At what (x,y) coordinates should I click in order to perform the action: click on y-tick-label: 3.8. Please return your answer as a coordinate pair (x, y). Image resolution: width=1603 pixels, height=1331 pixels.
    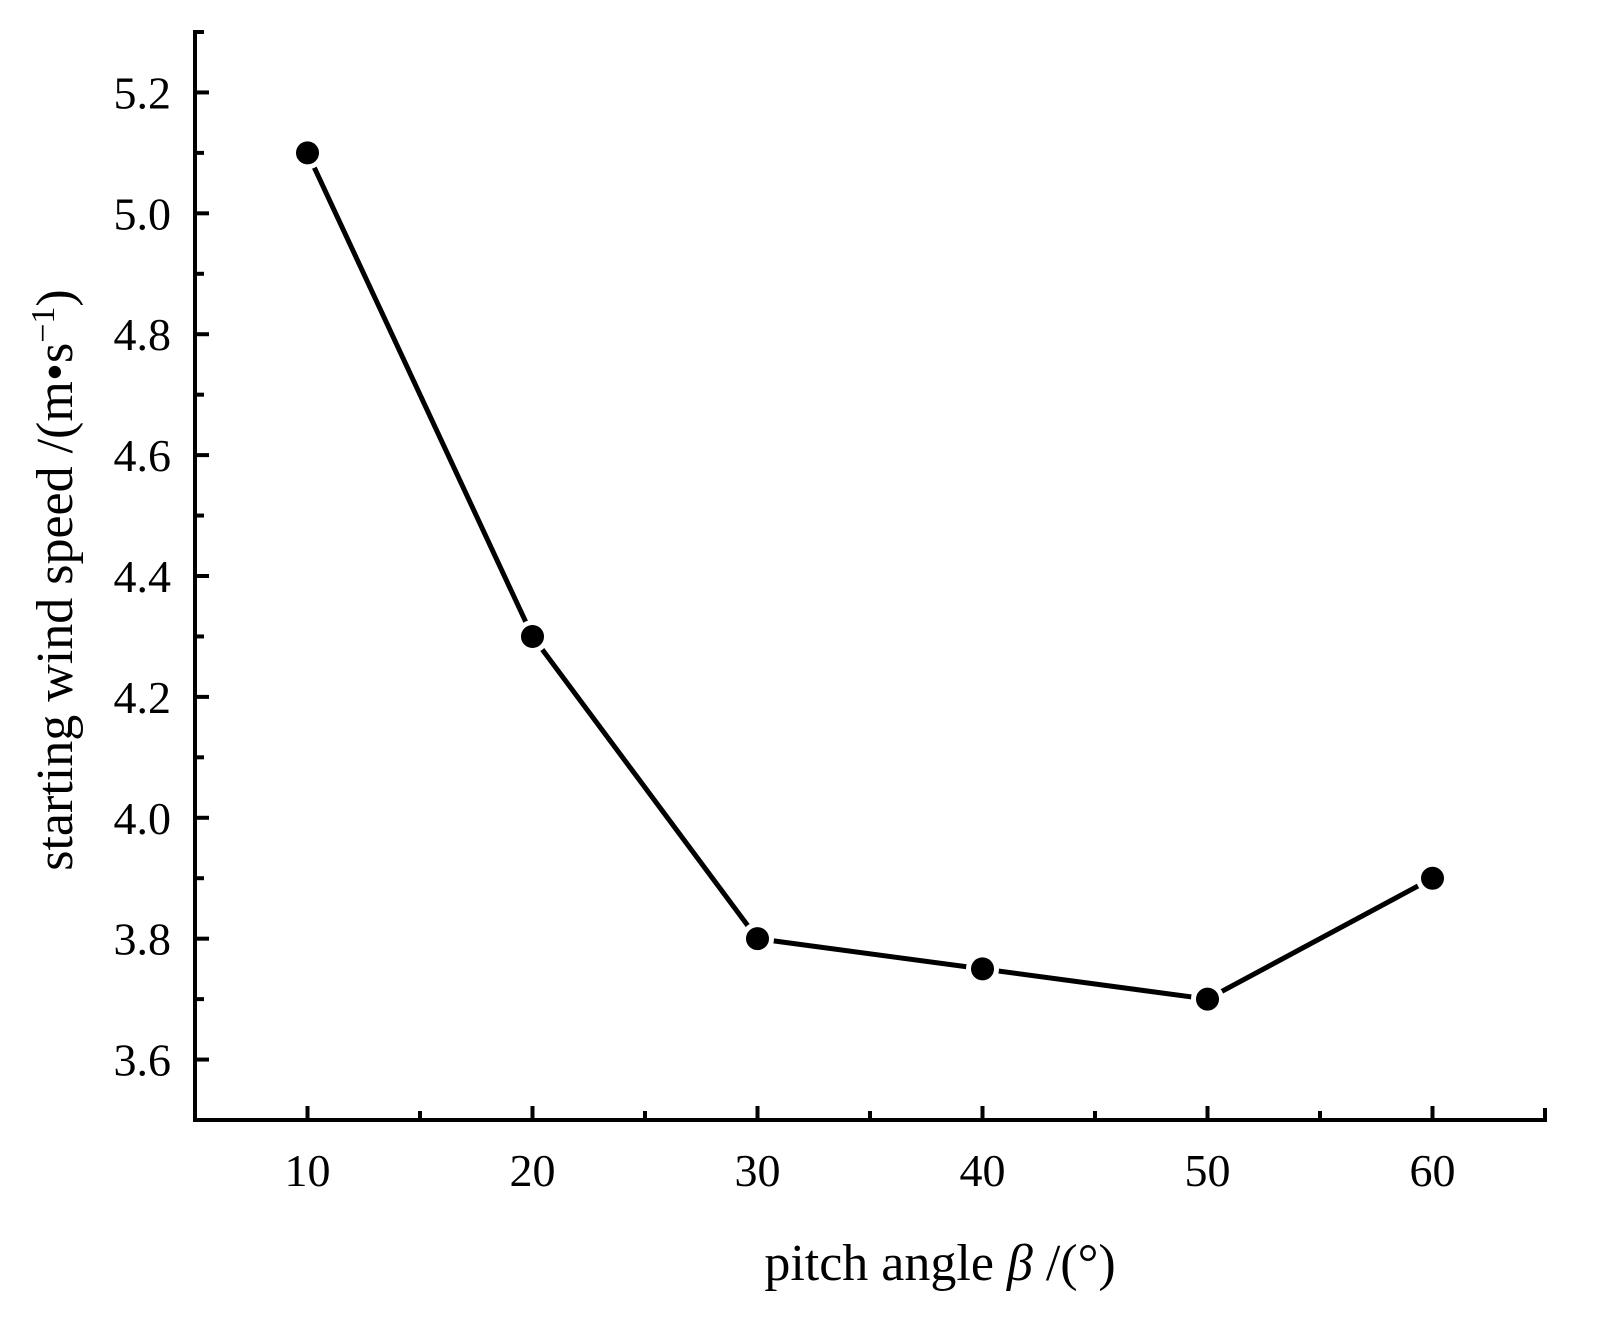
    Looking at the image, I should click on (143, 939).